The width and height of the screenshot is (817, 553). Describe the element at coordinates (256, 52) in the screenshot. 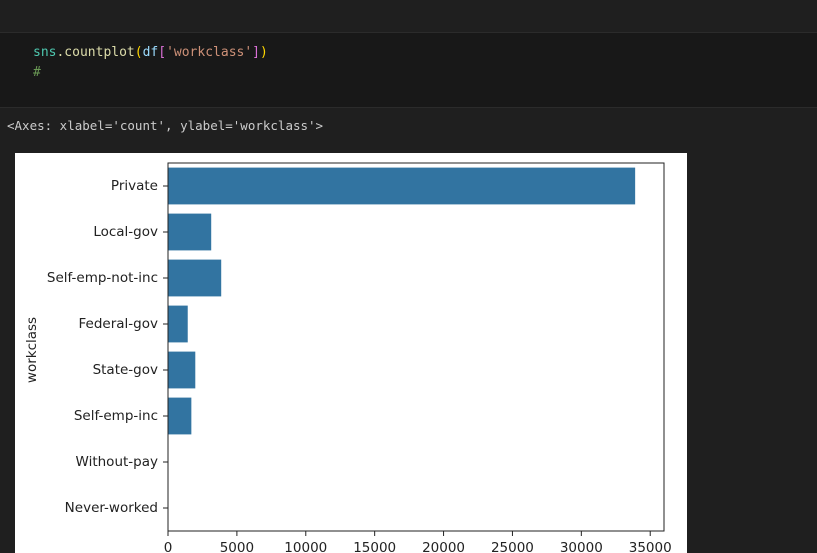

I see `code-token: ]` at that location.